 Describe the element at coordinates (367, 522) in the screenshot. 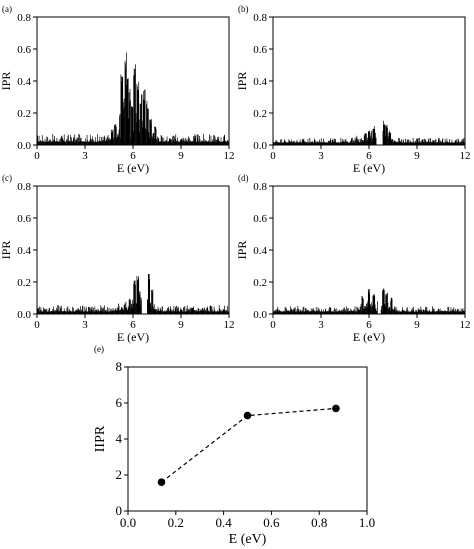

I see `x-tick-label: 1.0` at that location.